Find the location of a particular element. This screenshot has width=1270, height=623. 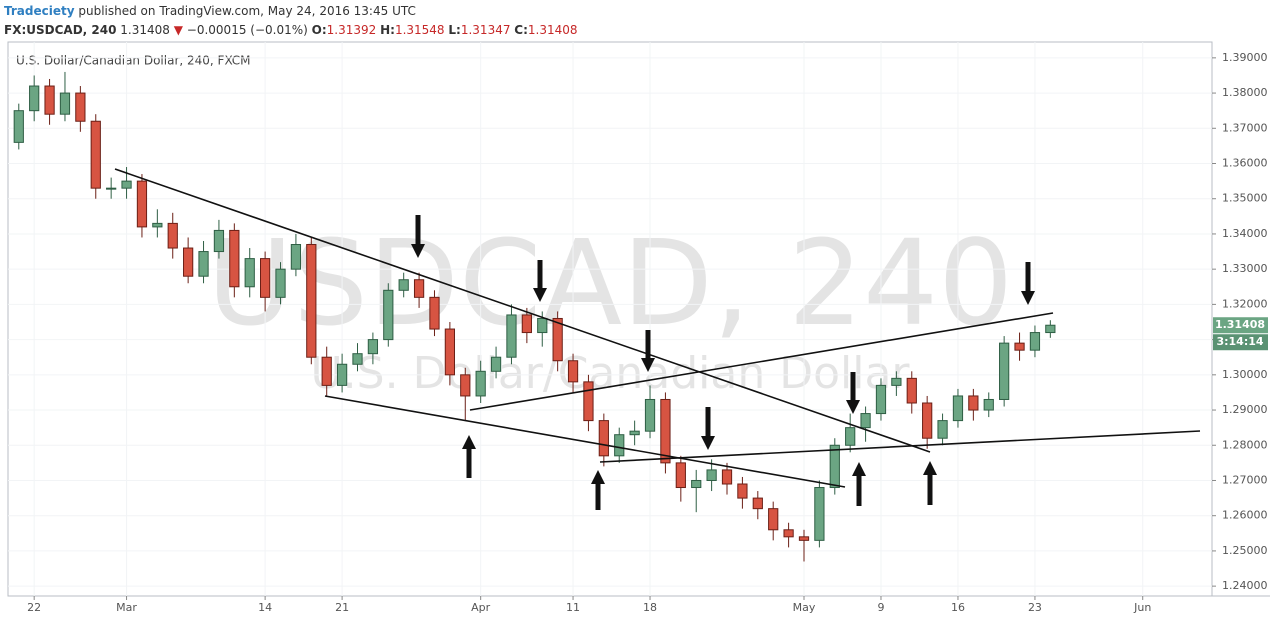

countdown-label: 3:14:14 is located at coordinates (1239, 341).